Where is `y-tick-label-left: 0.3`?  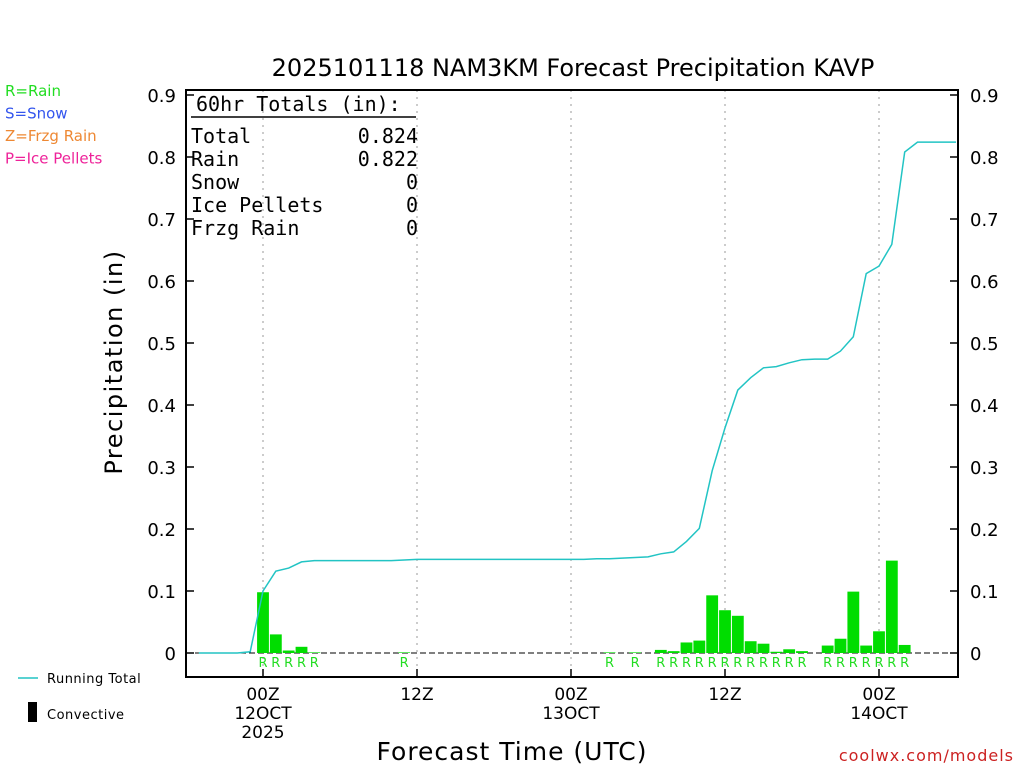
y-tick-label-left: 0.3 is located at coordinates (161, 468).